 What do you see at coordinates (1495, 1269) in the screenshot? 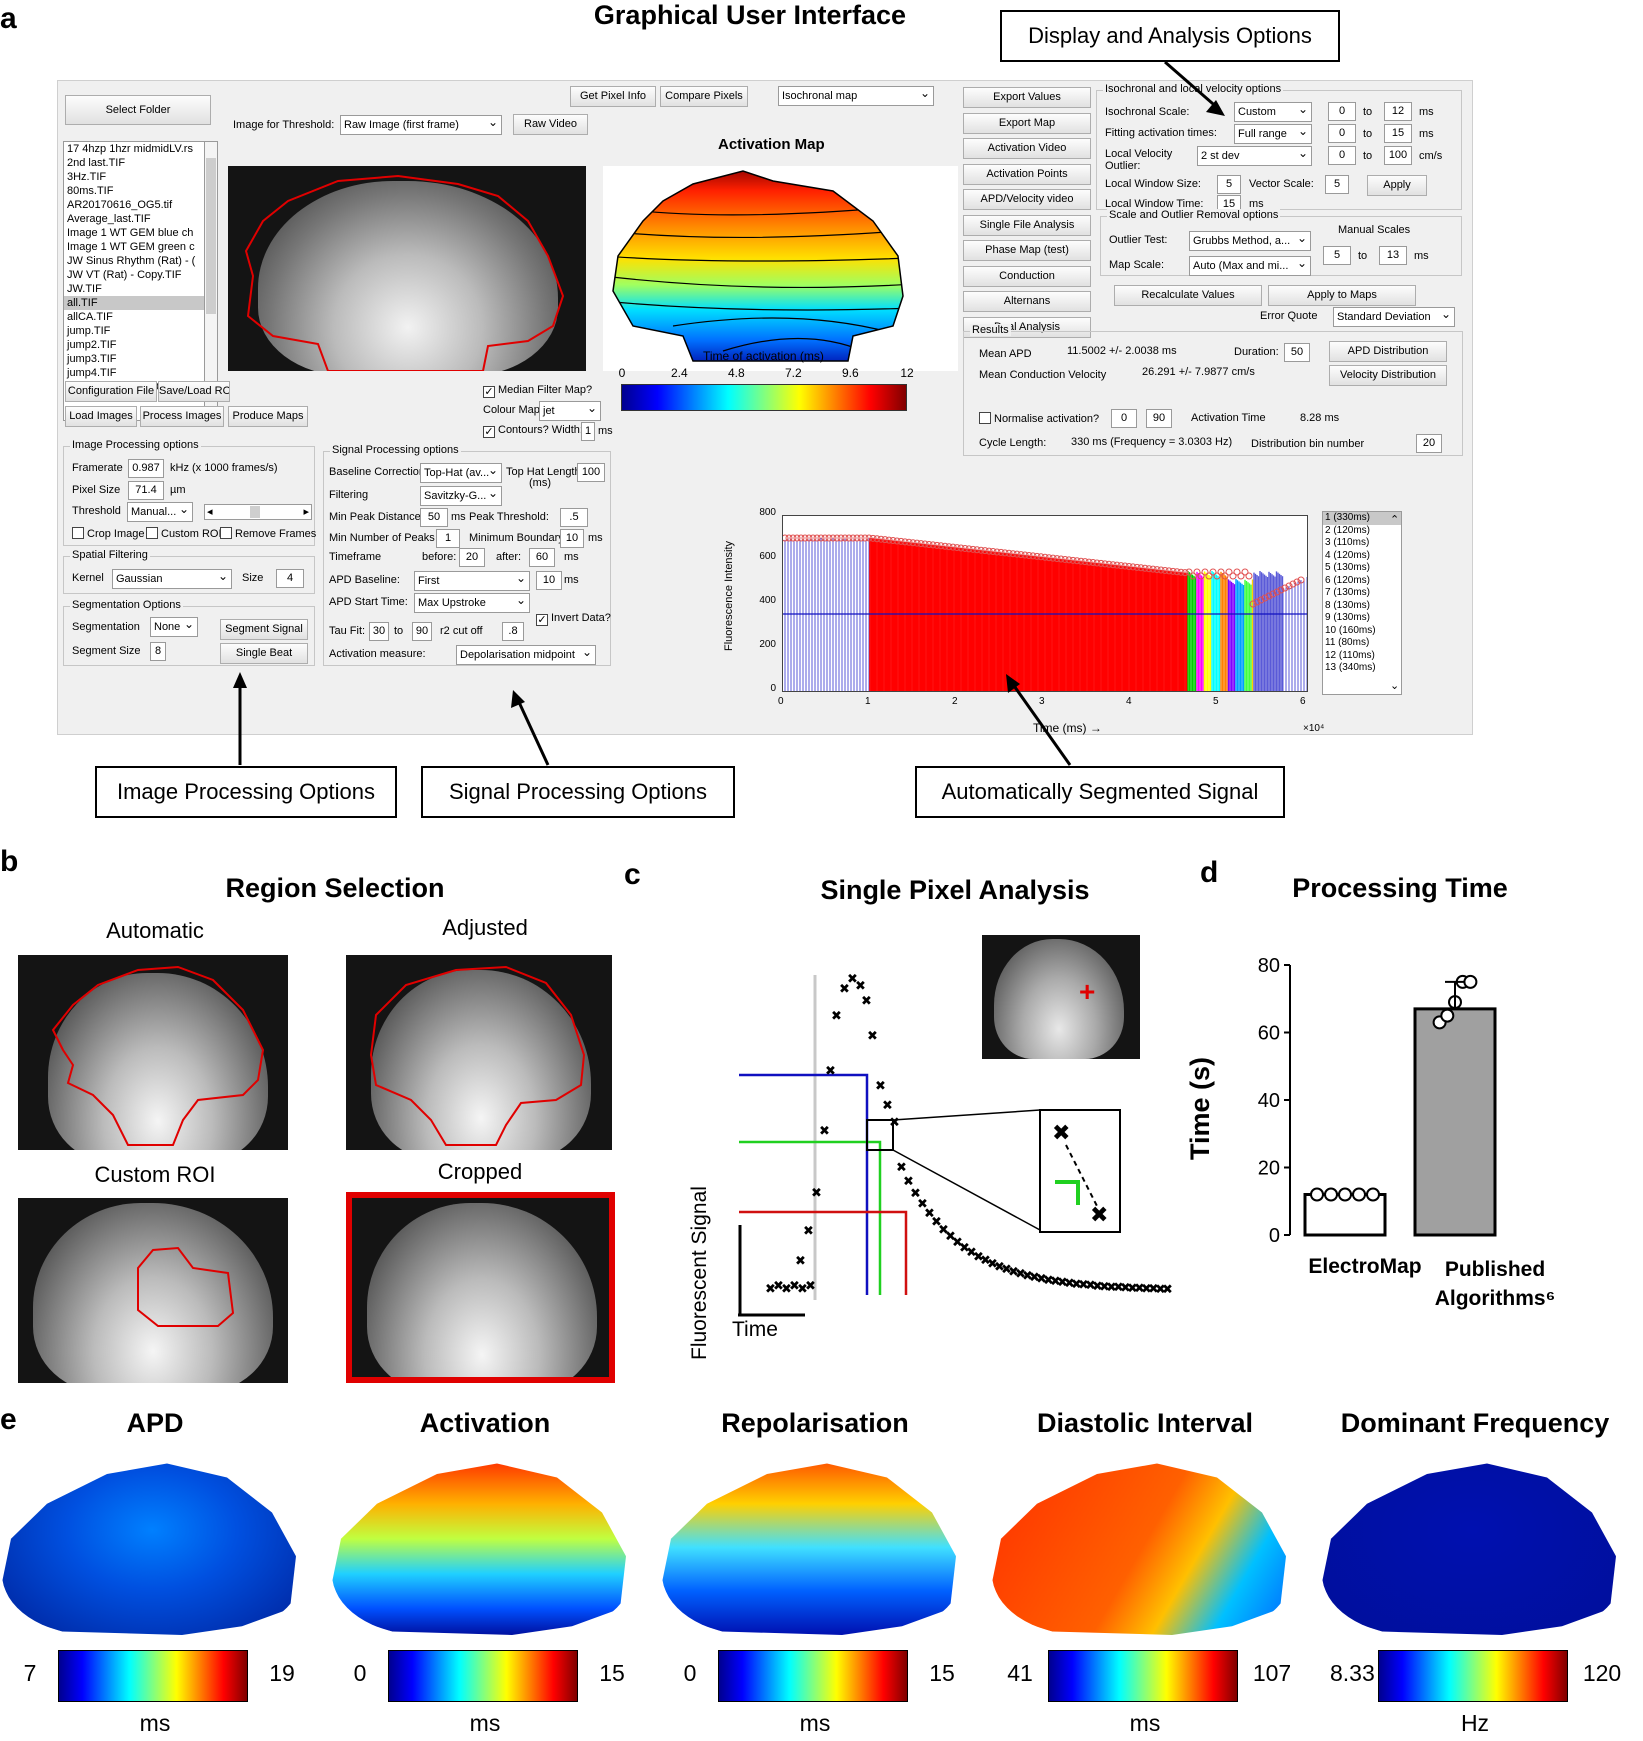
I see `bar-label-published-line1: Published` at bounding box center [1495, 1269].